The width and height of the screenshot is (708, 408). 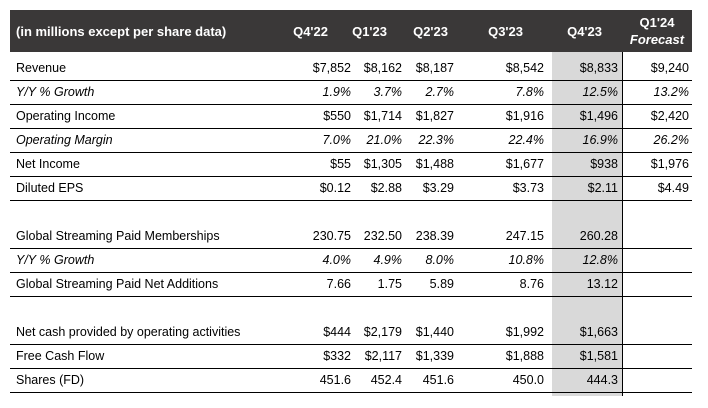 What do you see at coordinates (389, 284) in the screenshot?
I see `cell-q1-23: 1.75` at bounding box center [389, 284].